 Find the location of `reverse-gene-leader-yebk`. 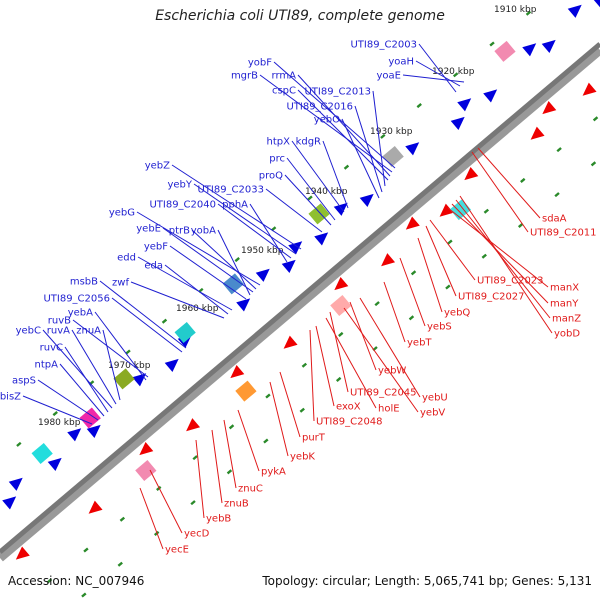

reverse-gene-leader-yebk is located at coordinates (279, 419).